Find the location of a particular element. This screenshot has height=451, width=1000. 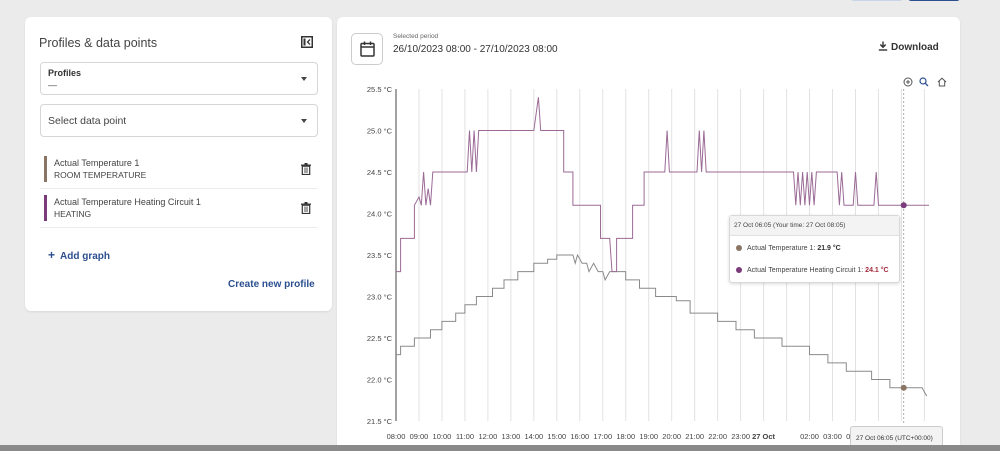

x-tick-label: 17:00 is located at coordinates (602, 436).